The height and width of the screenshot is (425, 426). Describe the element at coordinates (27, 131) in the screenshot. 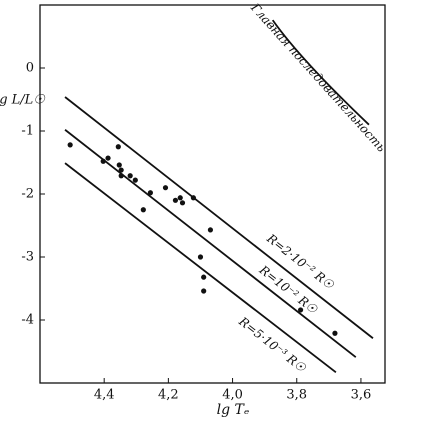

I see `y-tick-label: -1` at that location.